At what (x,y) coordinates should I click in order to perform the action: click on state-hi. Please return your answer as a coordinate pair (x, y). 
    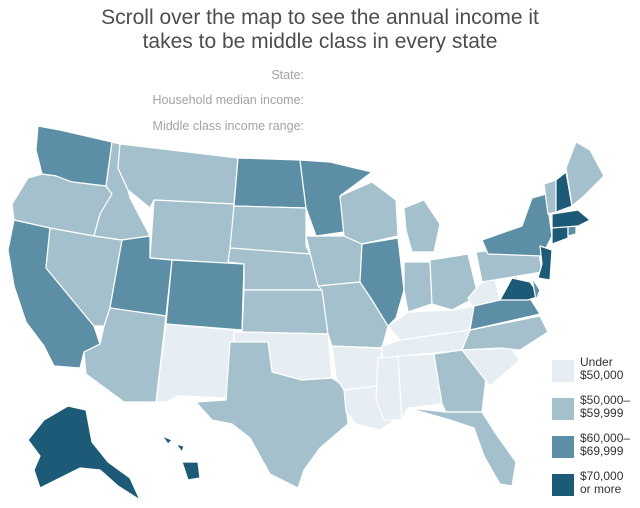
    Looking at the image, I should click on (181, 458).